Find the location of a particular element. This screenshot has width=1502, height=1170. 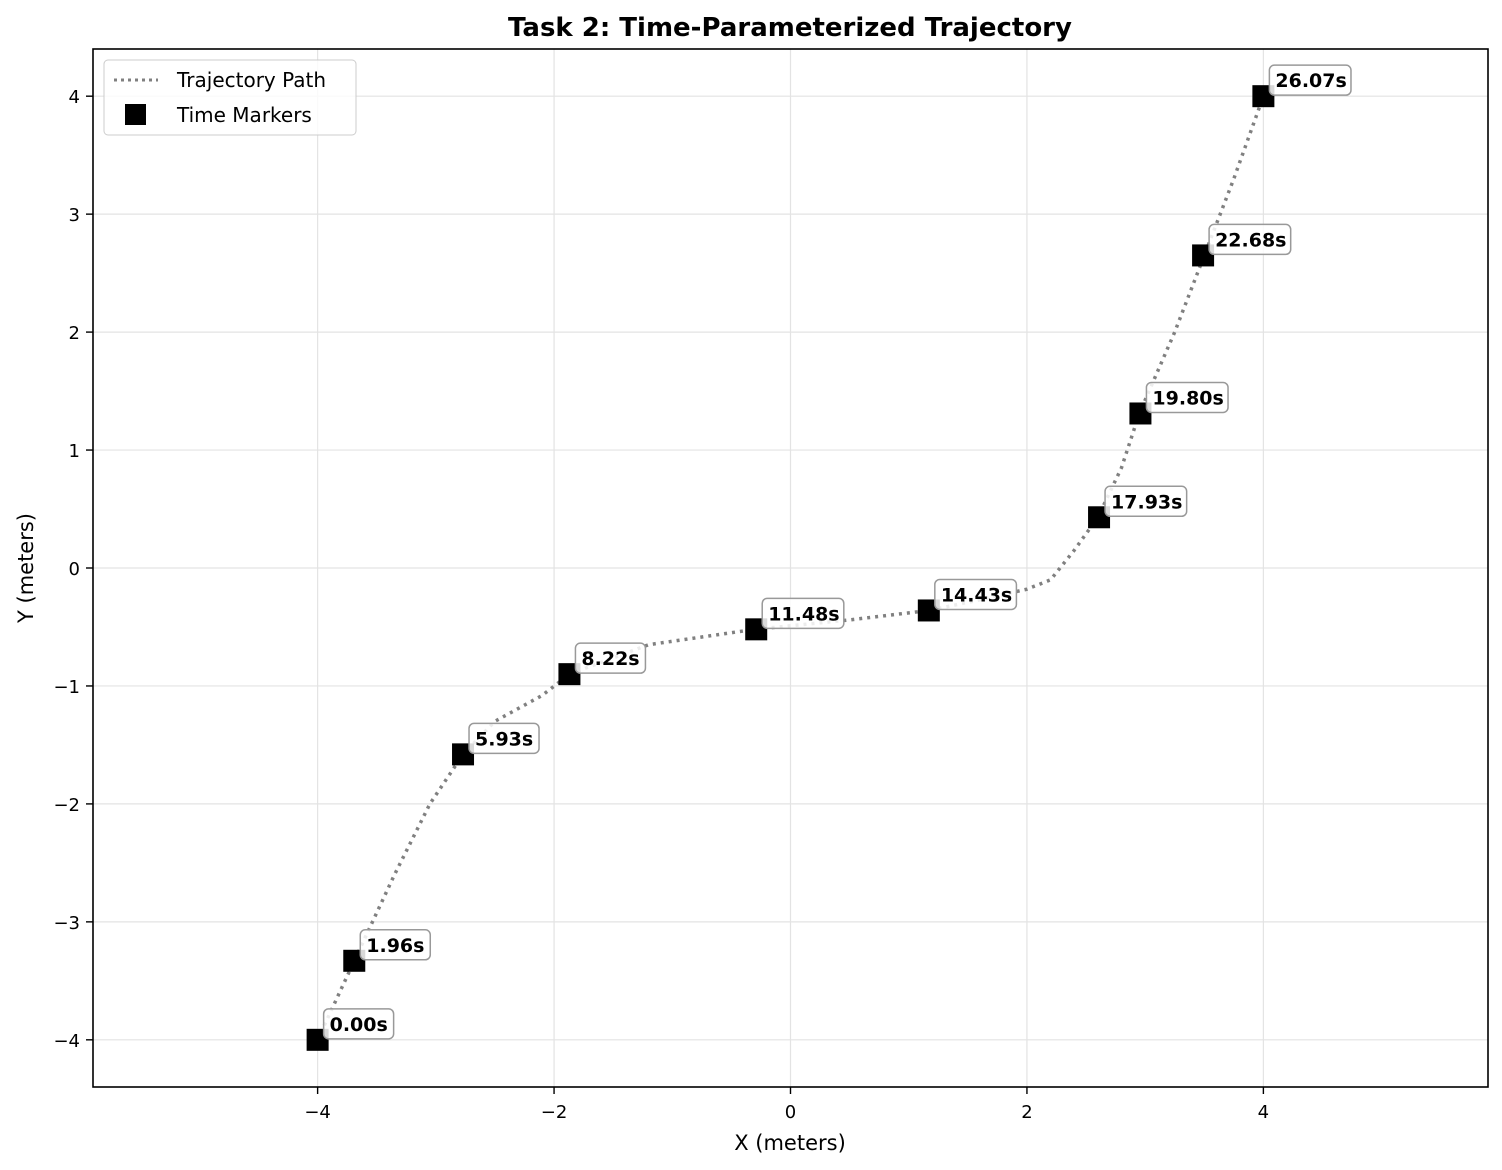

x-tick-label: −4 is located at coordinates (317, 1112).